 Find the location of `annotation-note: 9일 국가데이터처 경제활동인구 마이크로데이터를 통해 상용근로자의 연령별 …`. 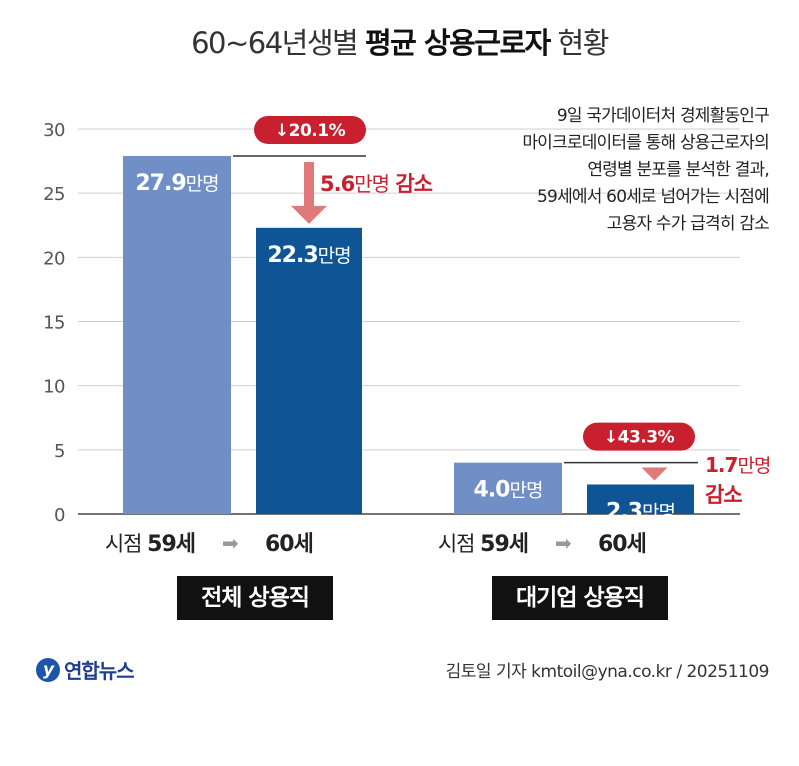

annotation-note: 9일 국가데이터처 경제활동인구 마이크로데이터를 통해 상용근로자의 연령별 … is located at coordinates (589, 170).